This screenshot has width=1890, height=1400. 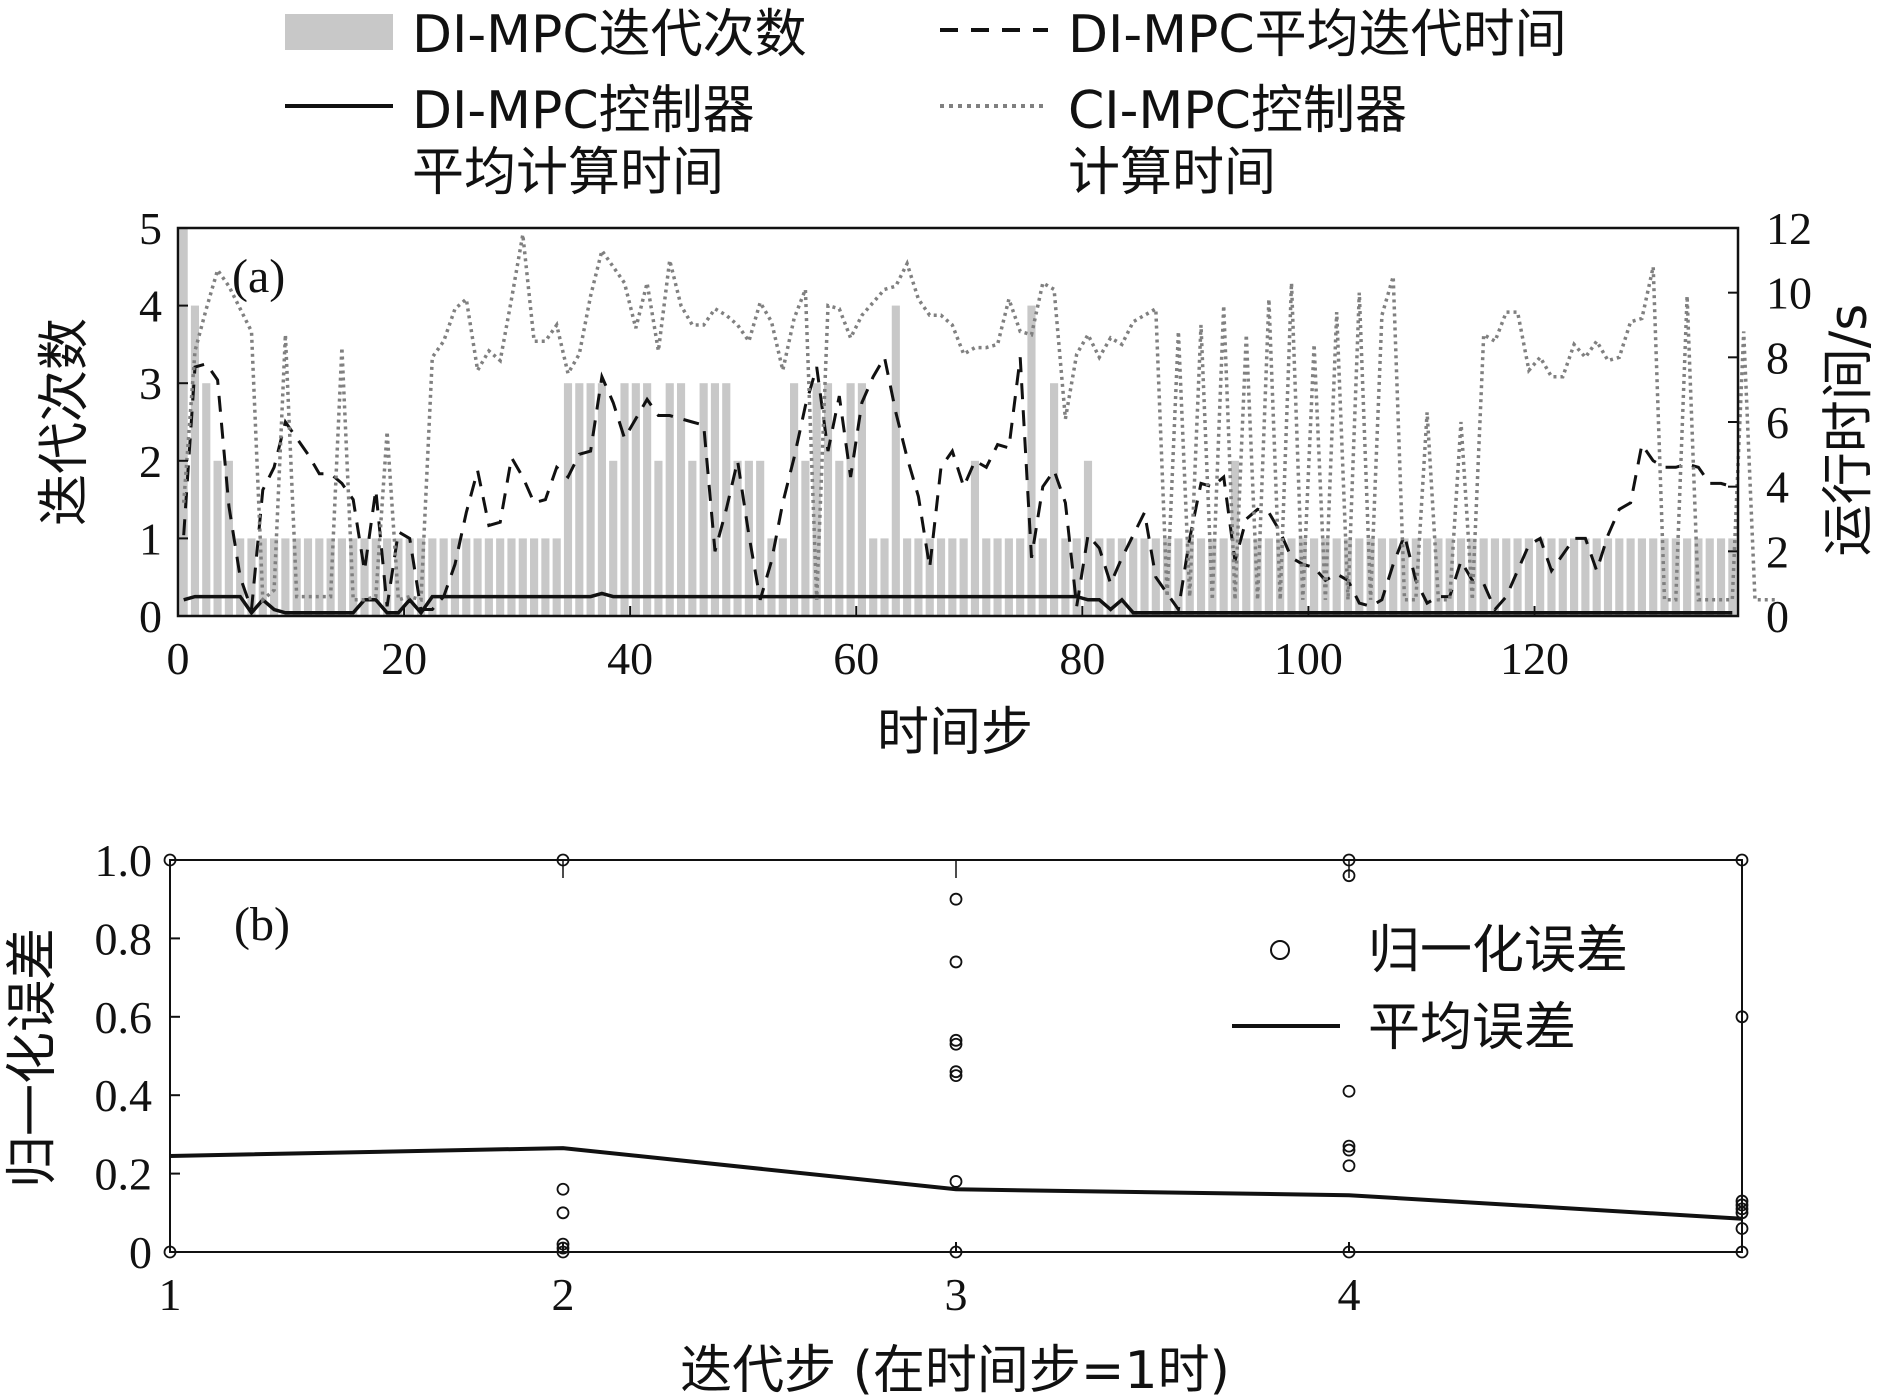 I want to click on y-tick-label: 1.0, so click(x=124, y=860).